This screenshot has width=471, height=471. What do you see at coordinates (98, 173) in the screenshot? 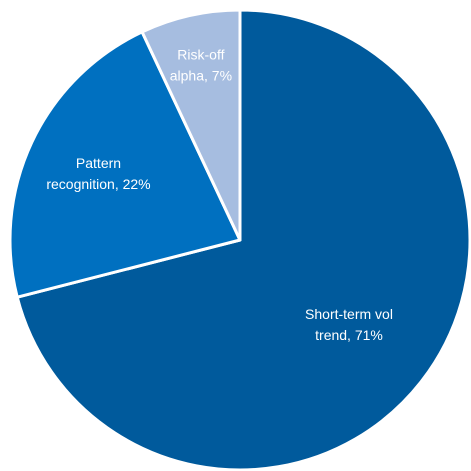
I see `pie-slice-label-2: Pattern recognition, 22%` at bounding box center [98, 173].